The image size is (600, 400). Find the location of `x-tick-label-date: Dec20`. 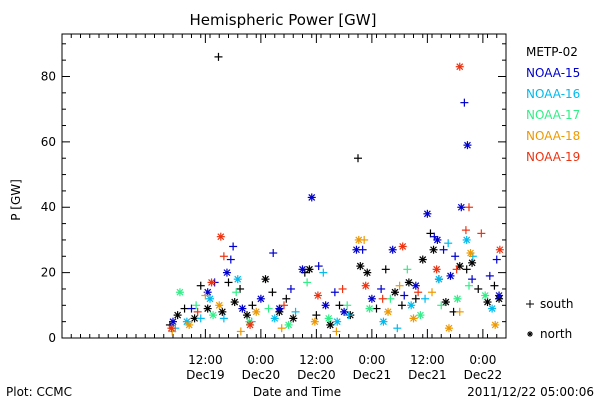

x-tick-label-date: Dec20 is located at coordinates (316, 375).